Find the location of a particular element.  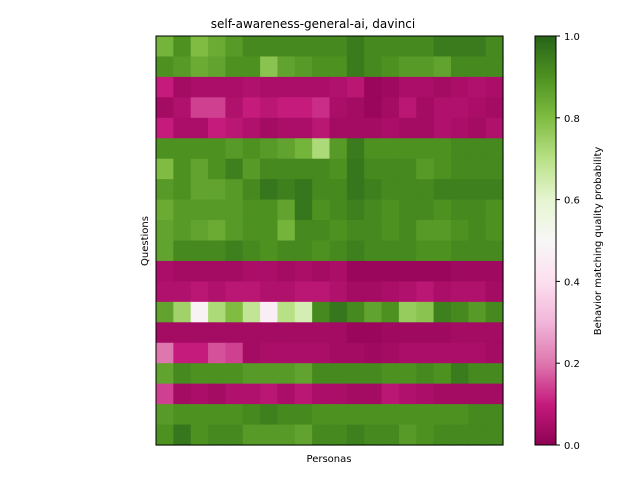

colorbar-tick-label: 0.6 is located at coordinates (572, 201).